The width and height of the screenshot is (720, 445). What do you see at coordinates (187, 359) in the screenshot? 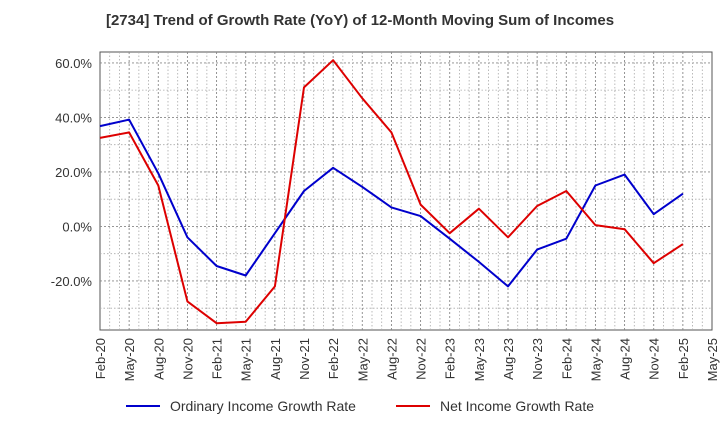
I see `x-tick-label: Nov-20` at bounding box center [187, 359].